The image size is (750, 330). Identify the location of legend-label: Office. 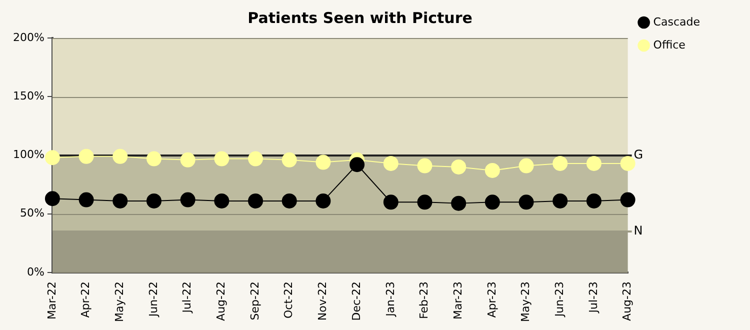
(669, 45).